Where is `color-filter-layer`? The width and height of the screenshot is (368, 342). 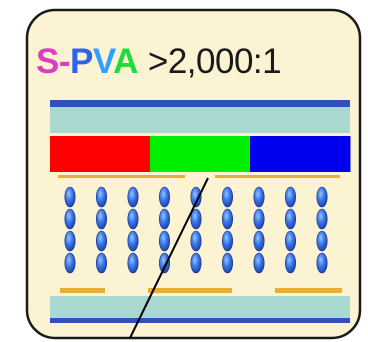
color-filter-layer is located at coordinates (200, 154).